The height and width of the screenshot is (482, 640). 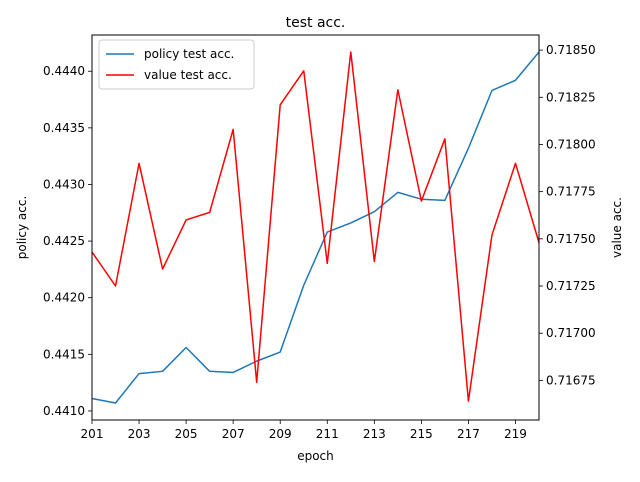 I want to click on left-y-tick-label: 0.4430, so click(x=64, y=184).